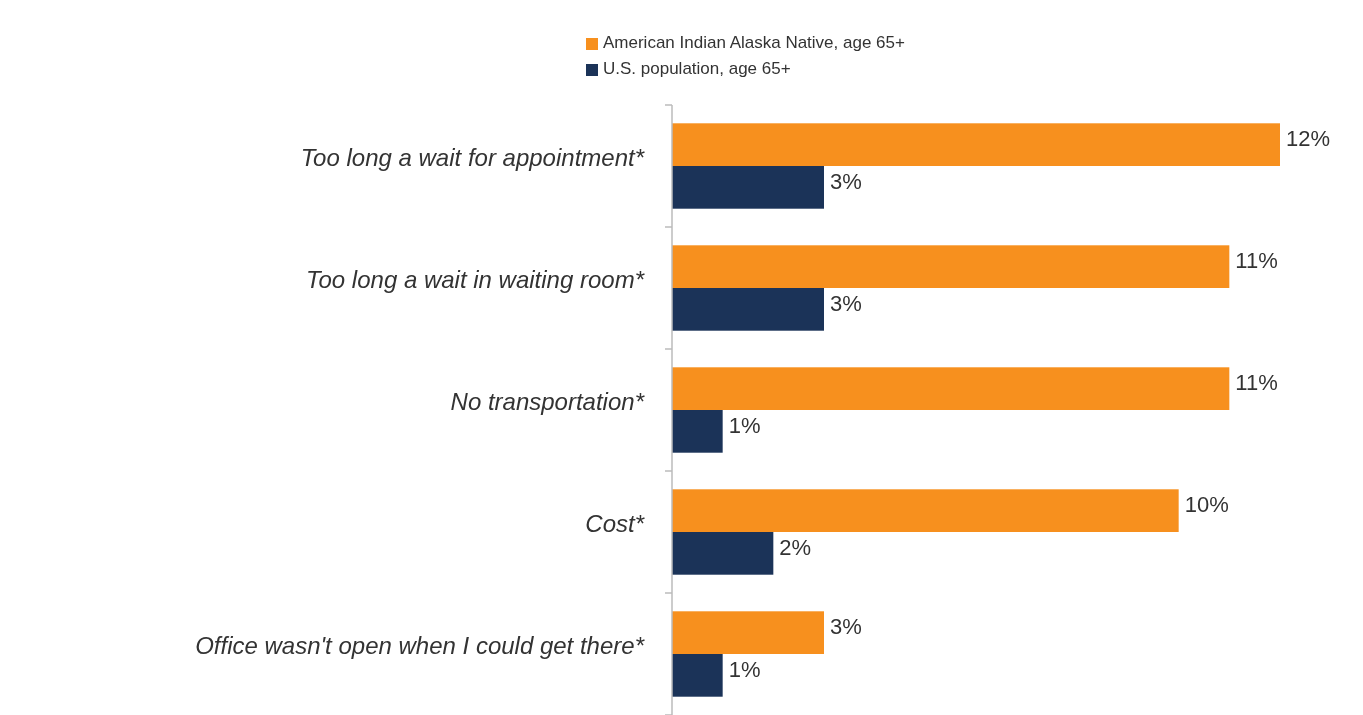  I want to click on legend-label: American Indian Alaska Native, age 65+, so click(754, 43).